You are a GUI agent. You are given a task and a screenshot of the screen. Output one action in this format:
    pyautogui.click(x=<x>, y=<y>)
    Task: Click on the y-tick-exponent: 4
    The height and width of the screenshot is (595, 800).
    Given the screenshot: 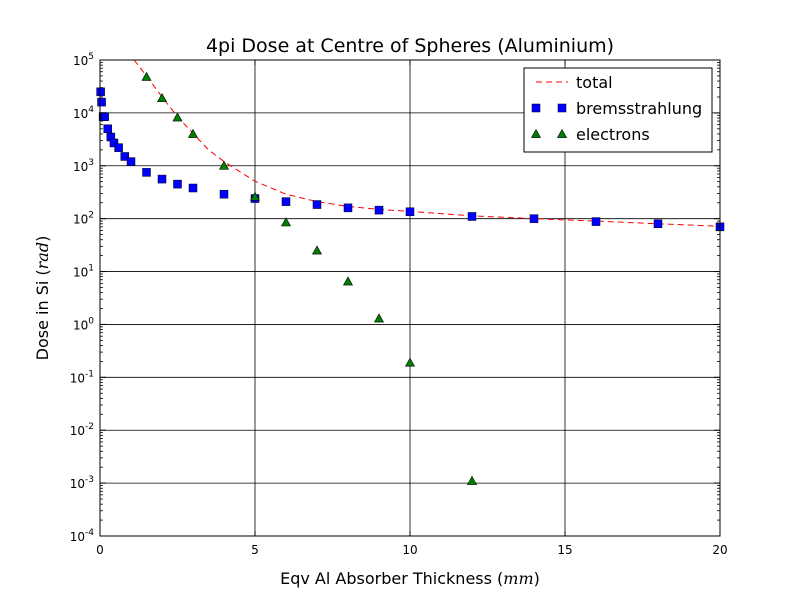 What is the action you would take?
    pyautogui.click(x=91, y=110)
    